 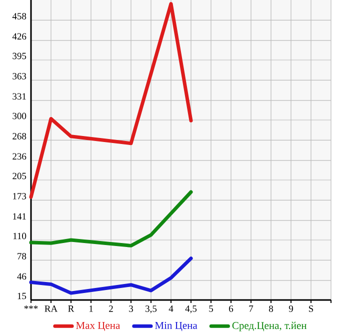 What do you see at coordinates (19, 96) in the screenshot?
I see `y-tick-label: 331` at bounding box center [19, 96].